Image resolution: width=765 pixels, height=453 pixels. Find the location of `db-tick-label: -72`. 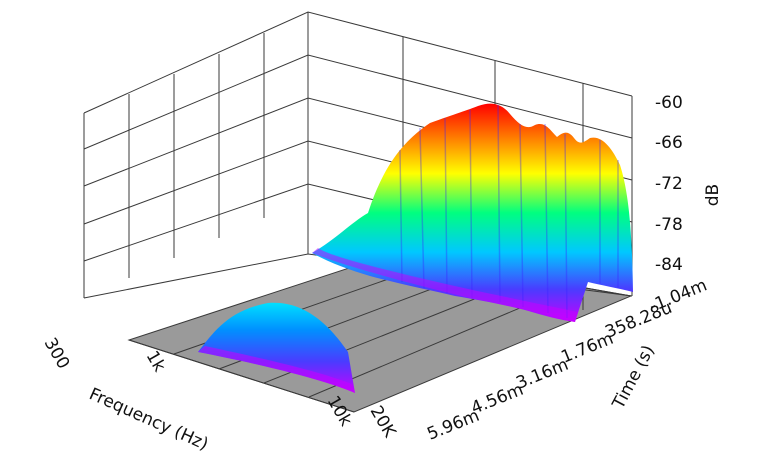

db-tick-label: -72 is located at coordinates (669, 184).